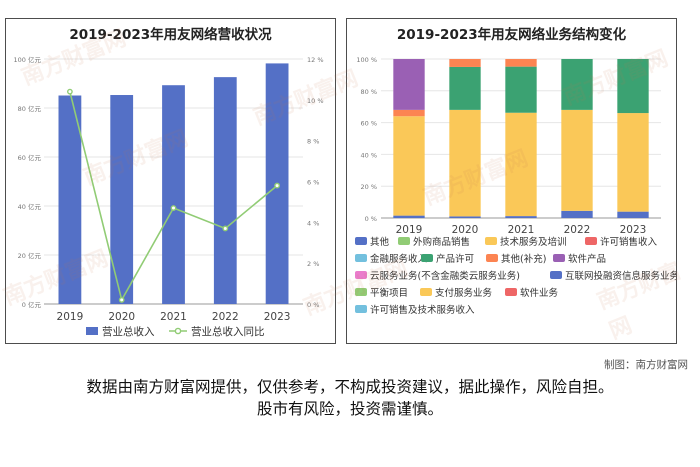 This screenshot has width=700, height=467. Describe the element at coordinates (368, 187) in the screenshot. I see `y-tick-label: 20 %` at that location.